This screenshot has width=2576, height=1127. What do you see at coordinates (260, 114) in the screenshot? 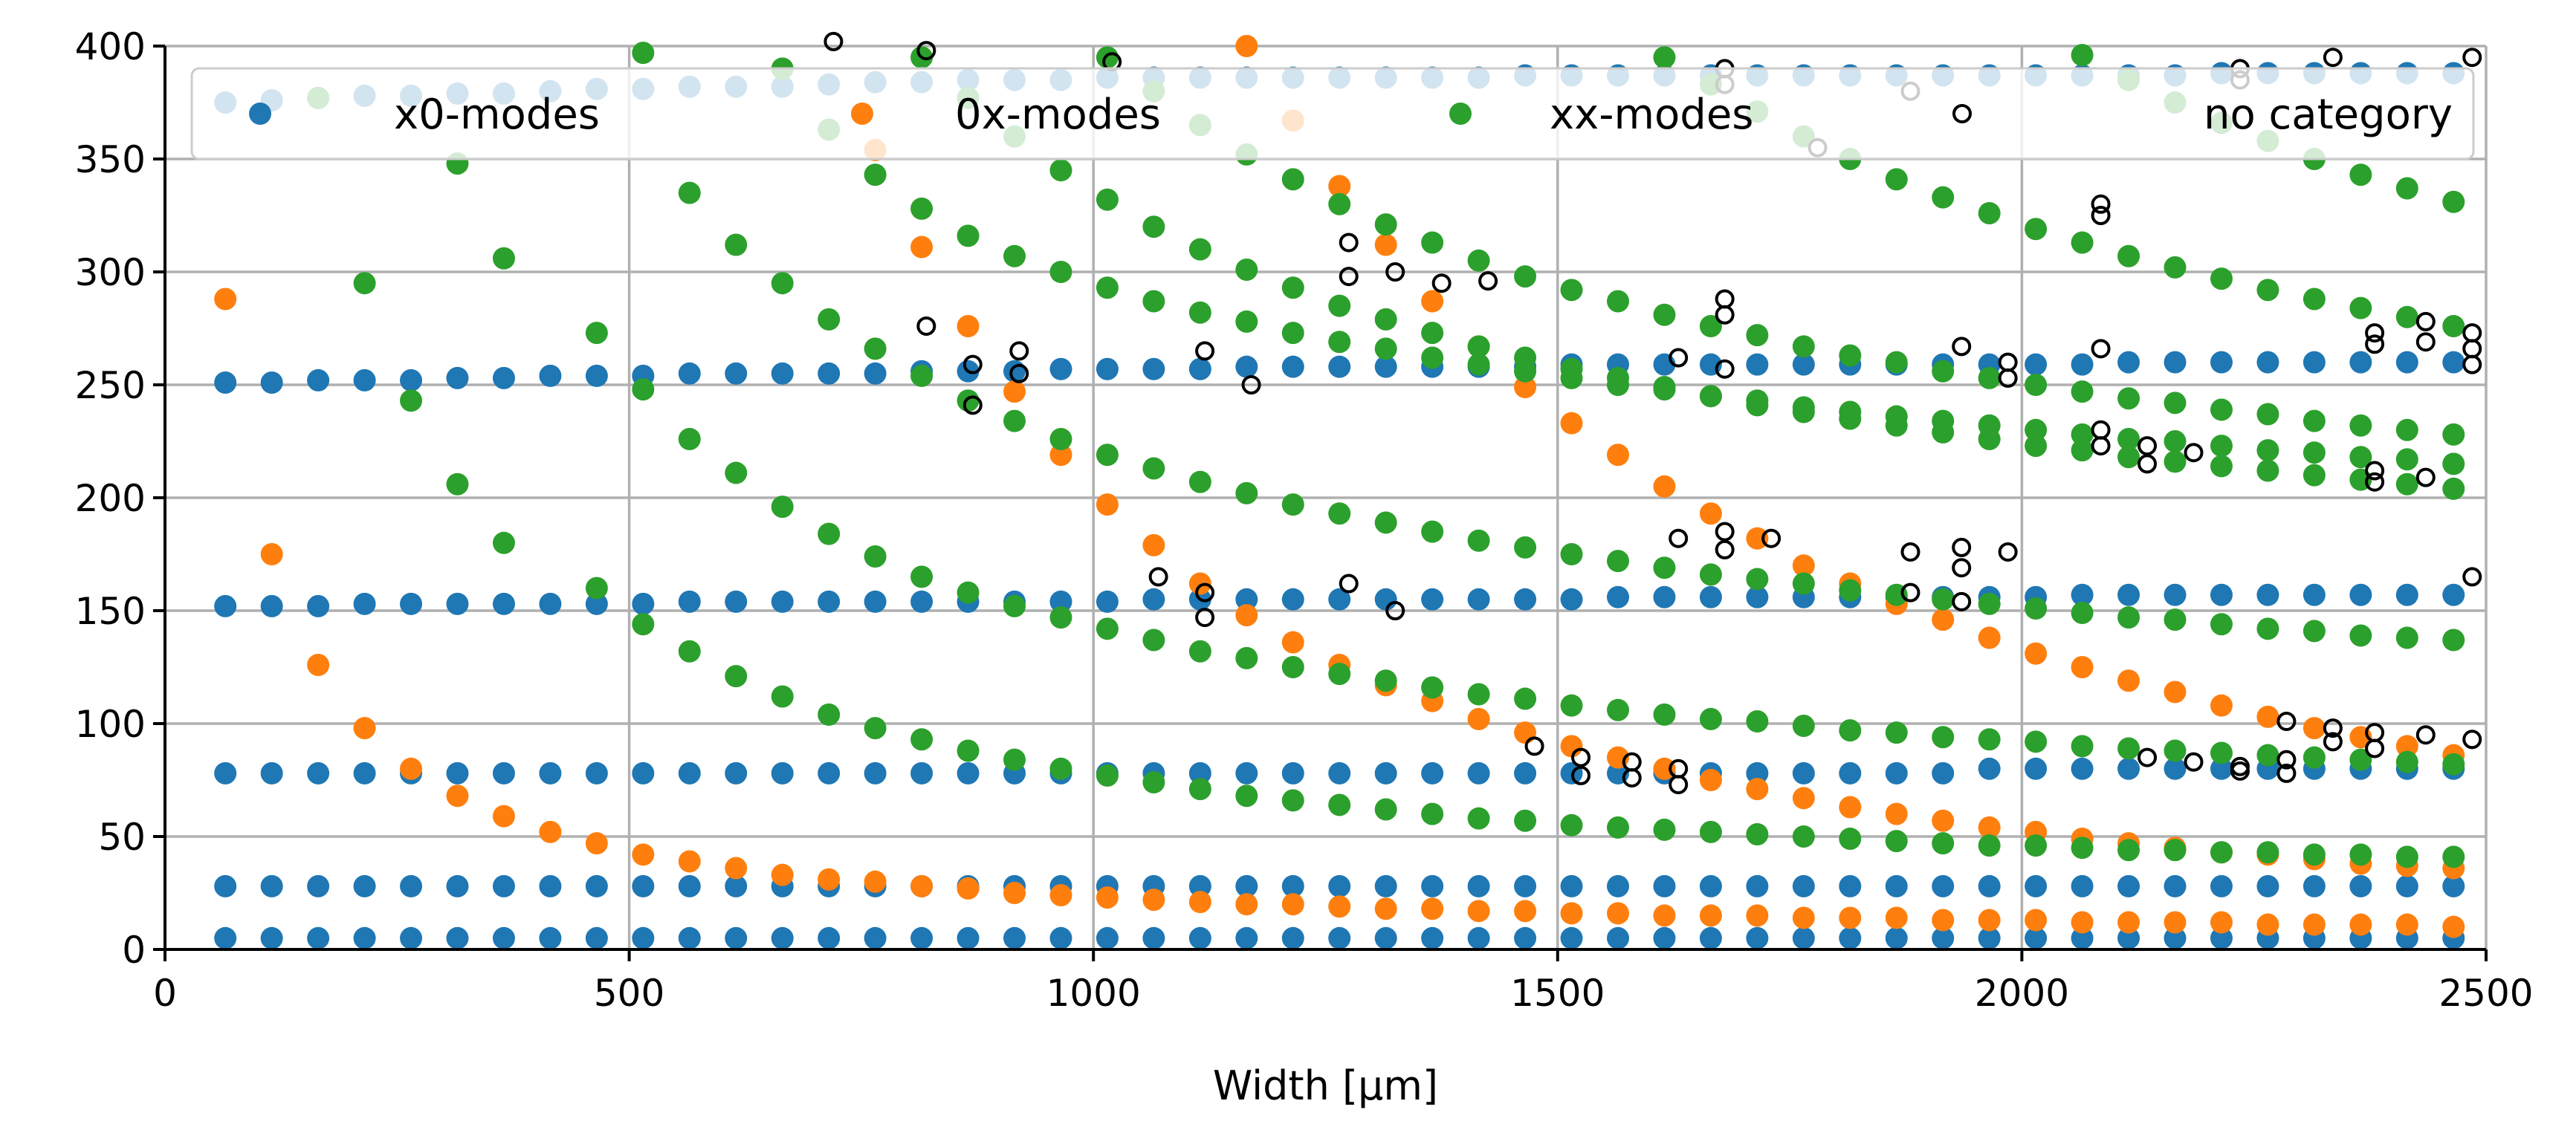
I see `legend-marker` at bounding box center [260, 114].